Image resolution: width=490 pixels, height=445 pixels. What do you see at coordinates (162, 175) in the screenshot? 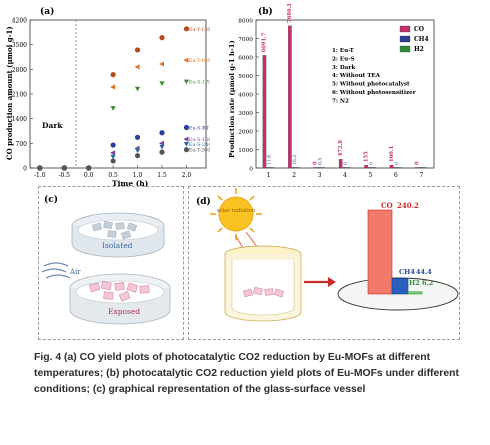
I see `a-xtick-label: 1.5` at bounding box center [162, 175].